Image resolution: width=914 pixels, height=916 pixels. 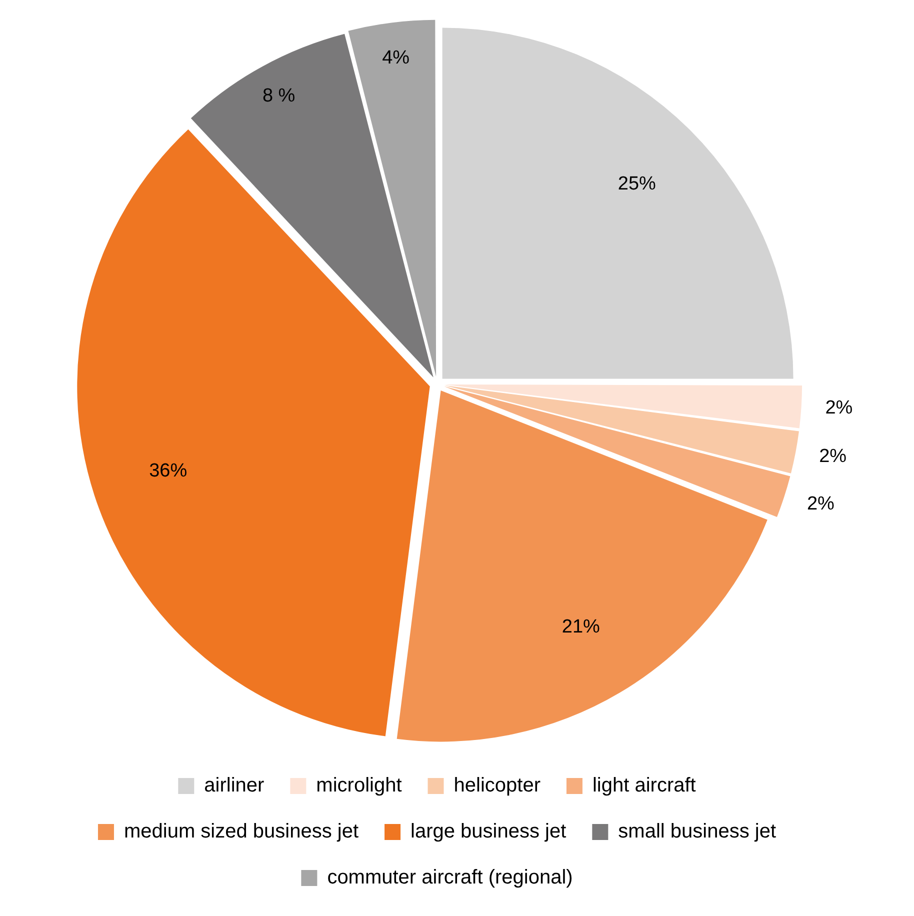 I want to click on data-label: 21%, so click(x=581, y=627).